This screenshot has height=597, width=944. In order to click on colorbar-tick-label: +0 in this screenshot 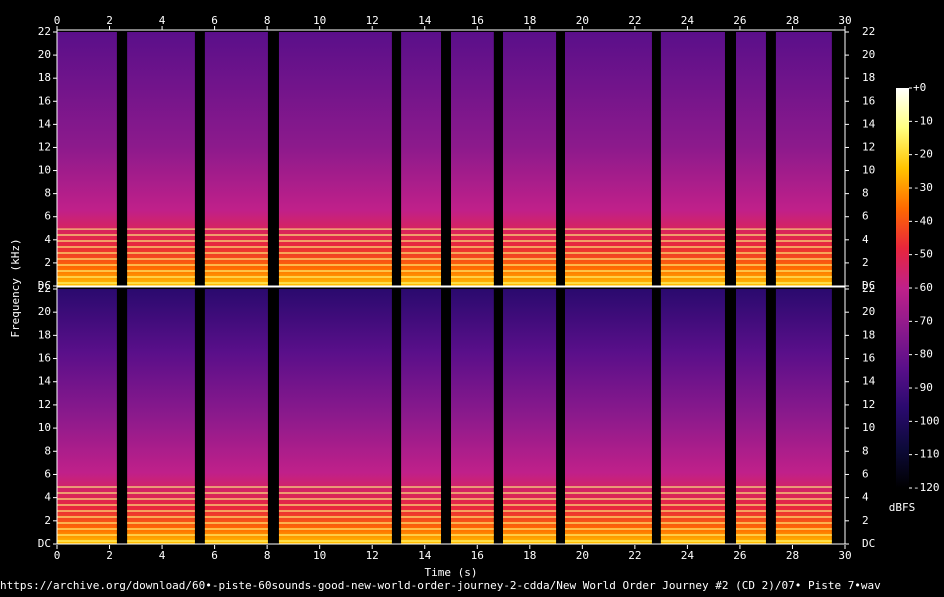, I will do `click(919, 87)`.